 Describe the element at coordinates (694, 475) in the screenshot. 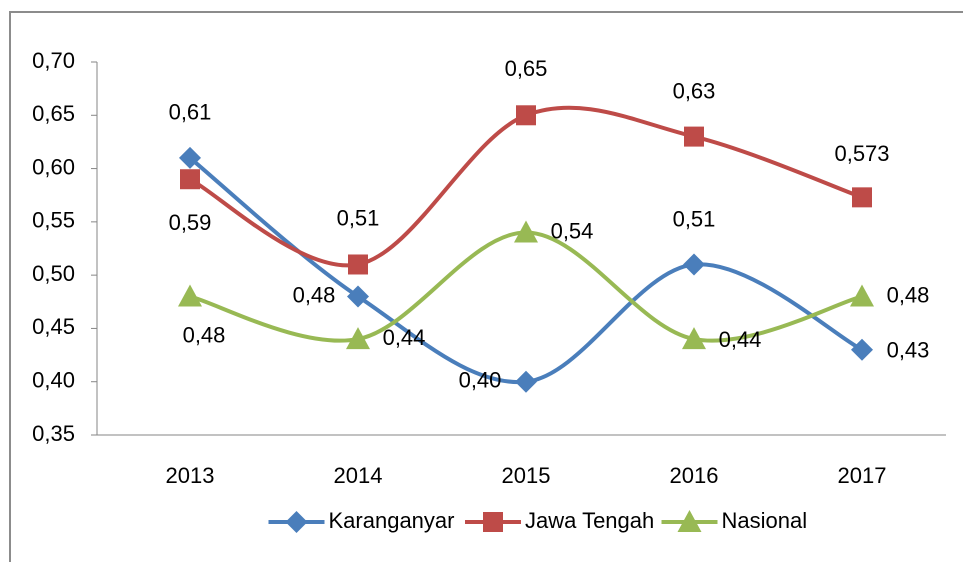

I see `x-tick-label: 2016` at that location.